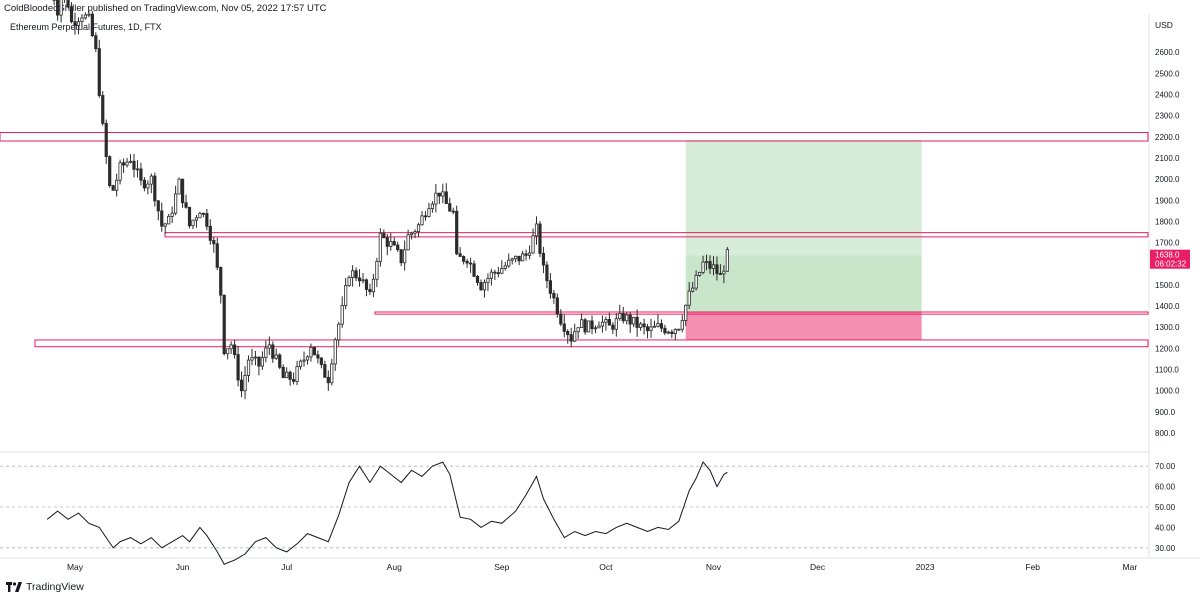  Describe the element at coordinates (1167, 221) in the screenshot. I see `price-tick-label: 1800.0` at that location.